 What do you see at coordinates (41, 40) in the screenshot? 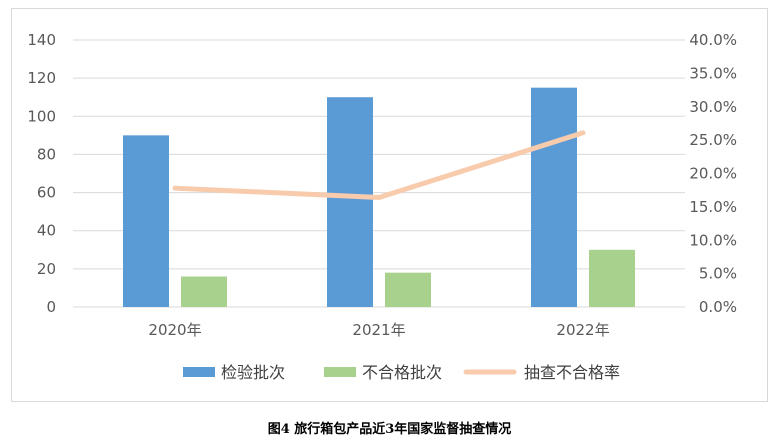
I see `left-tick-label: 140` at bounding box center [41, 40].